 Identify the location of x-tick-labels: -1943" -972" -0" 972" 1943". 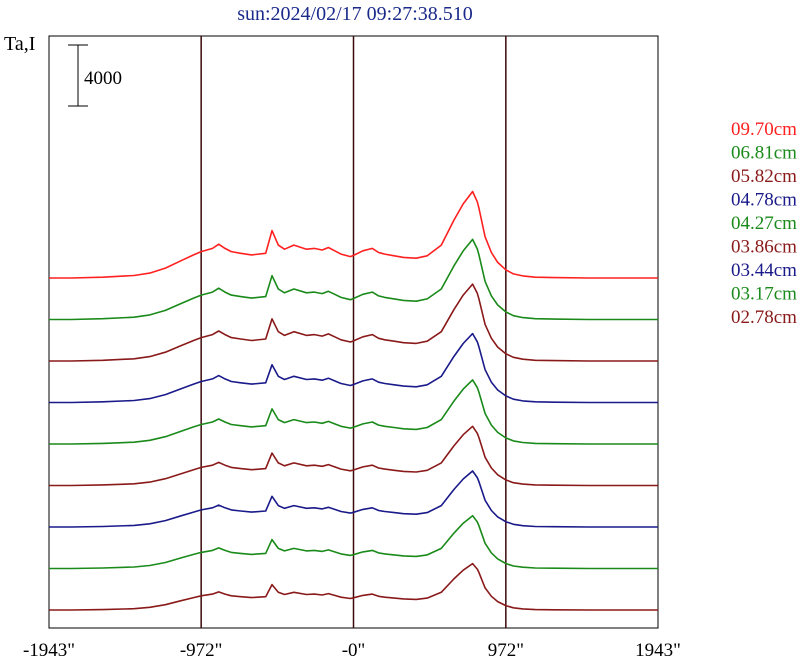
(352, 650).